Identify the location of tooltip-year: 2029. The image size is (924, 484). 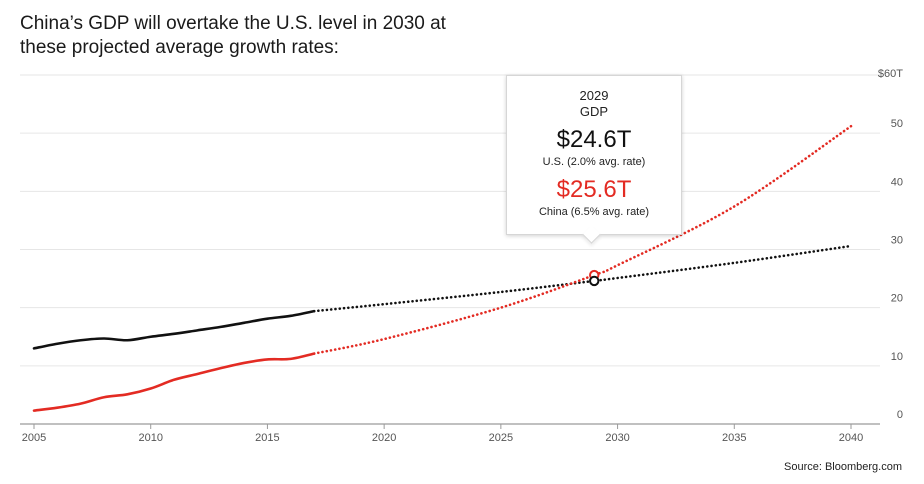
(594, 95).